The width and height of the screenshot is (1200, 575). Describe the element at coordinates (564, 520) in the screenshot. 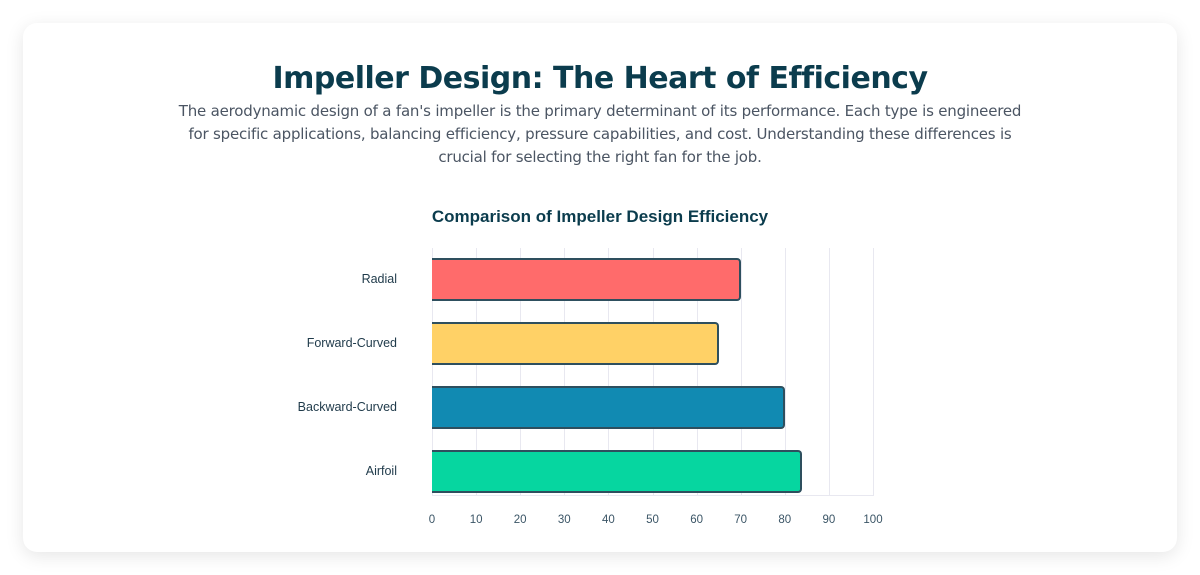

I see `x-tick-label: 30` at that location.